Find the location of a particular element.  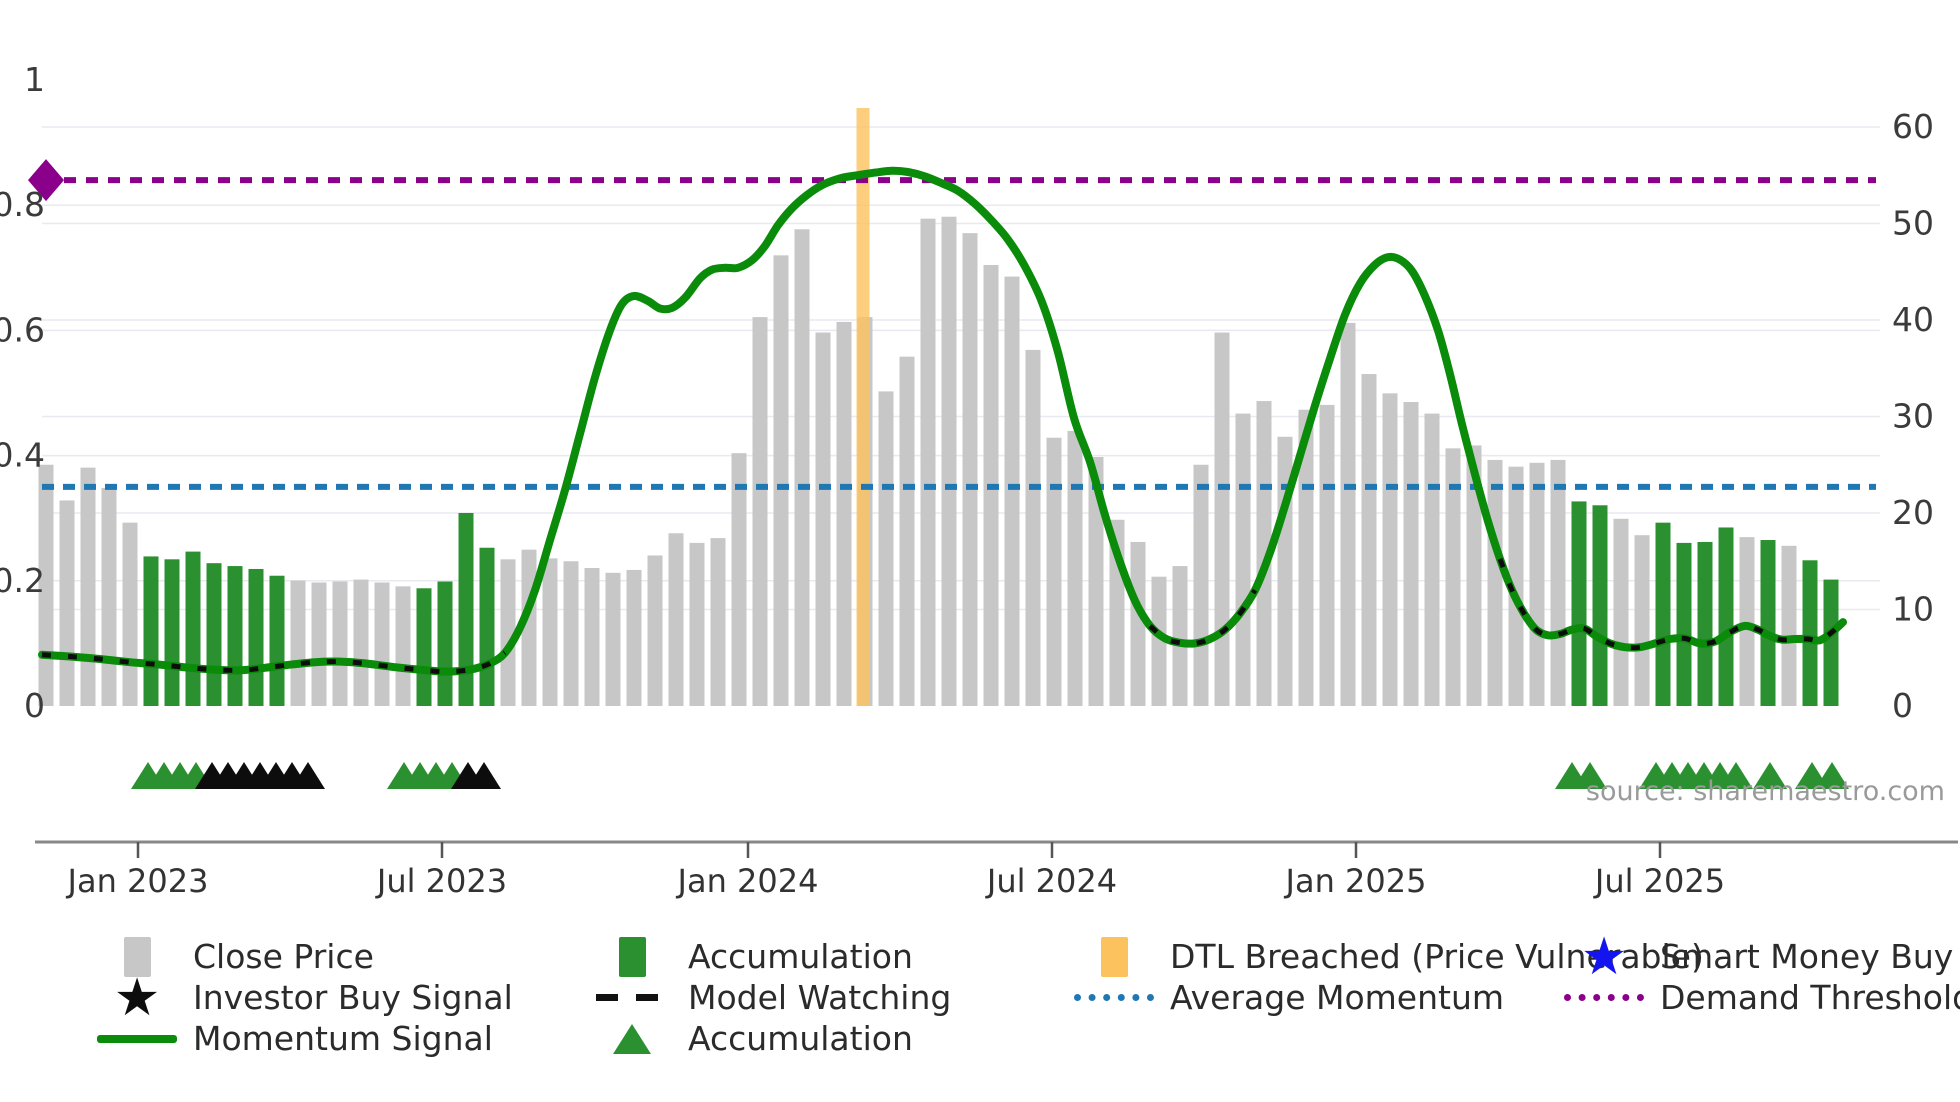

legend-item: Model Watching is located at coordinates (770, 997).